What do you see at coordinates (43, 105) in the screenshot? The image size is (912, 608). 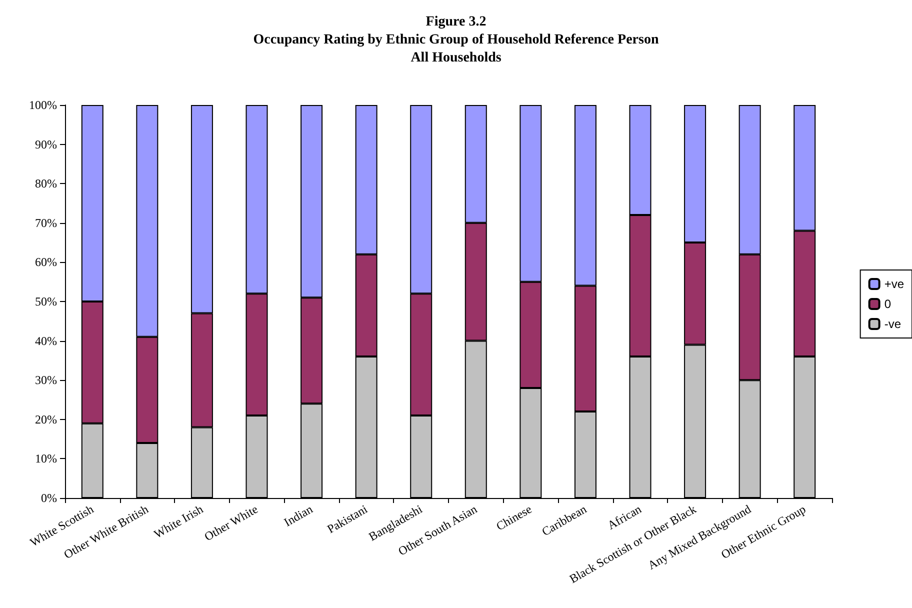 I see `y-tick-label: 100%` at bounding box center [43, 105].